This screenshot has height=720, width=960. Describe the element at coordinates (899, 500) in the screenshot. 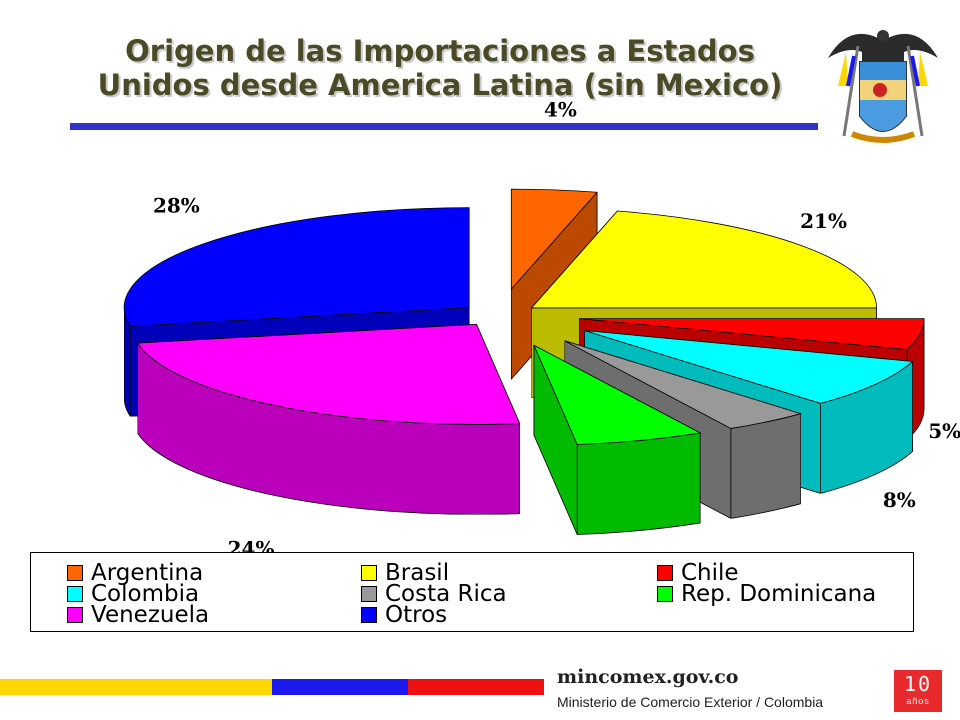

I see `data-label-colombia: 8%` at that location.